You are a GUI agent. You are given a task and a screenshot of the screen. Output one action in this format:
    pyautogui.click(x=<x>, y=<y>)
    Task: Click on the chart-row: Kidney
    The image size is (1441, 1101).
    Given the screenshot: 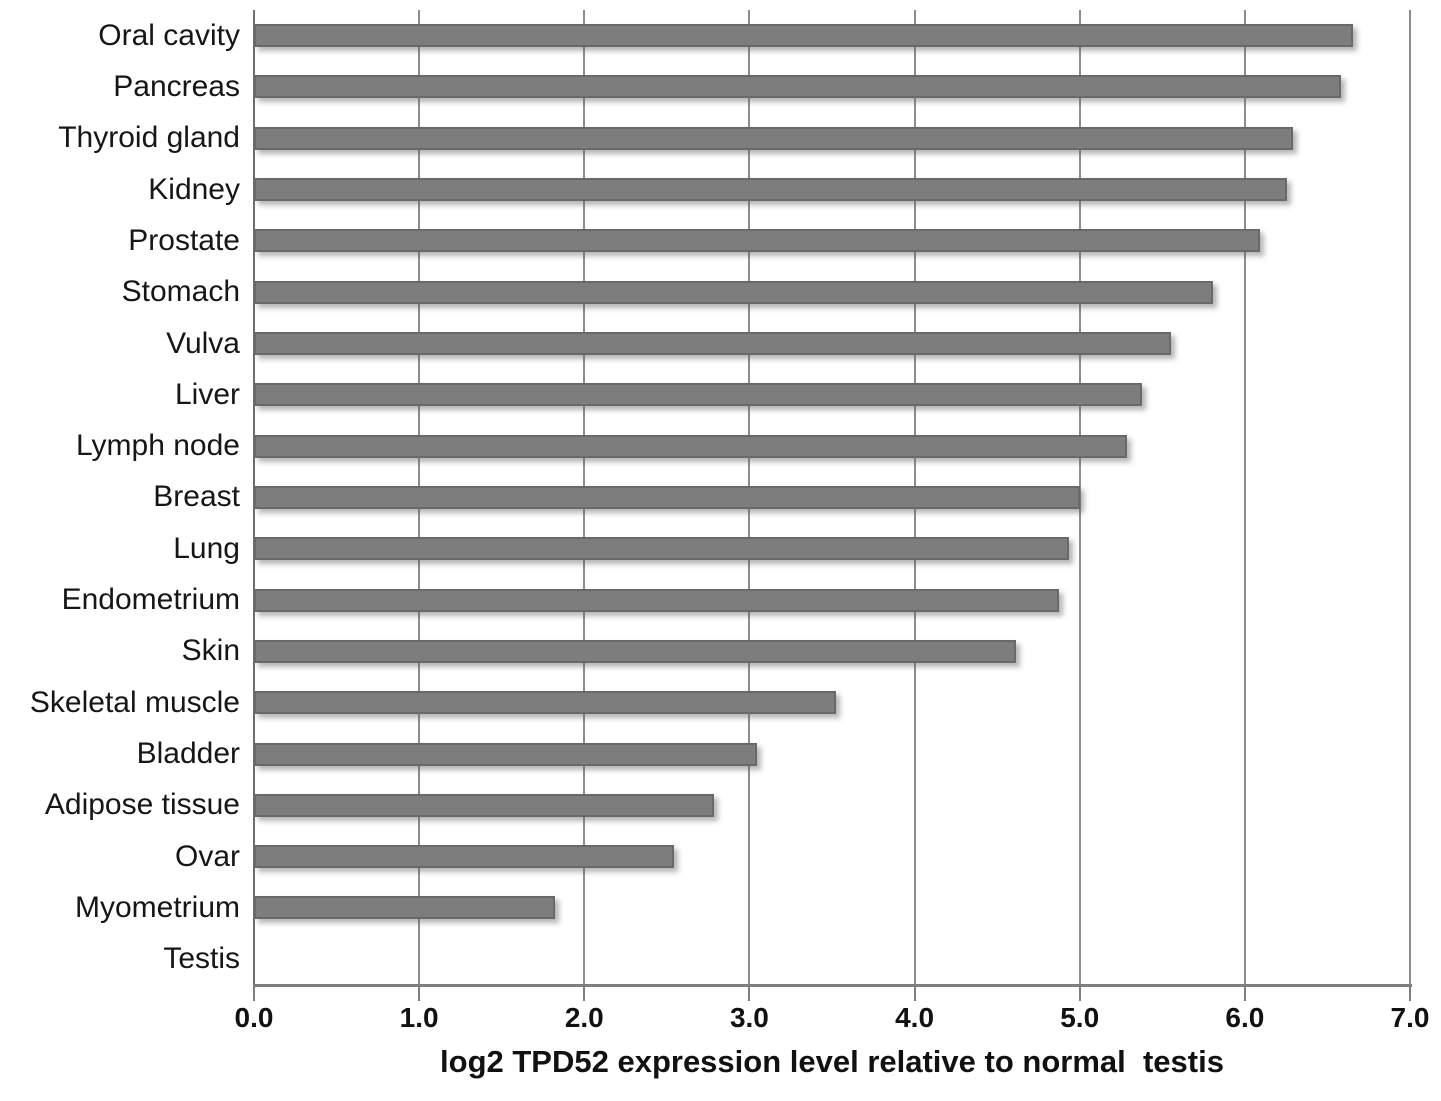 What is the action you would take?
    pyautogui.click(x=705, y=189)
    